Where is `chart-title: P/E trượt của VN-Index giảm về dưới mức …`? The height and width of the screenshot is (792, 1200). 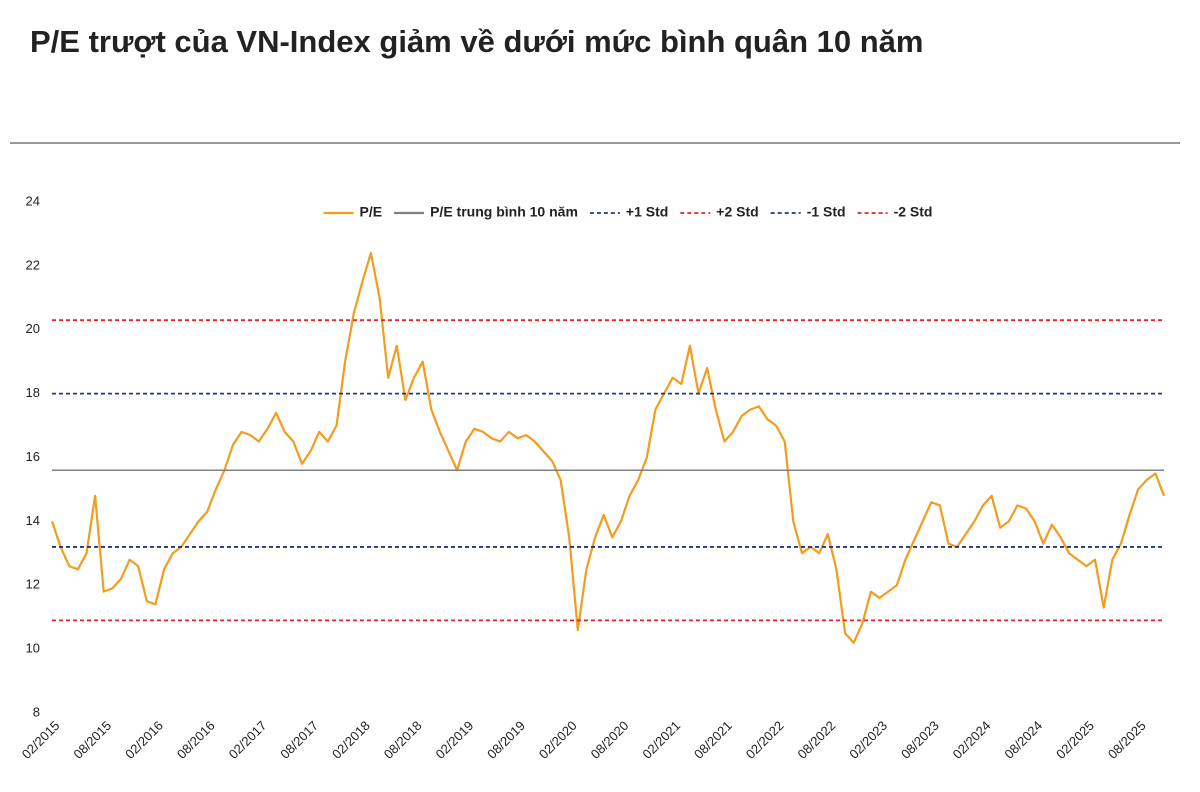 chart-title: P/E trượt của VN-Index giảm về dưới mức … is located at coordinates (477, 41).